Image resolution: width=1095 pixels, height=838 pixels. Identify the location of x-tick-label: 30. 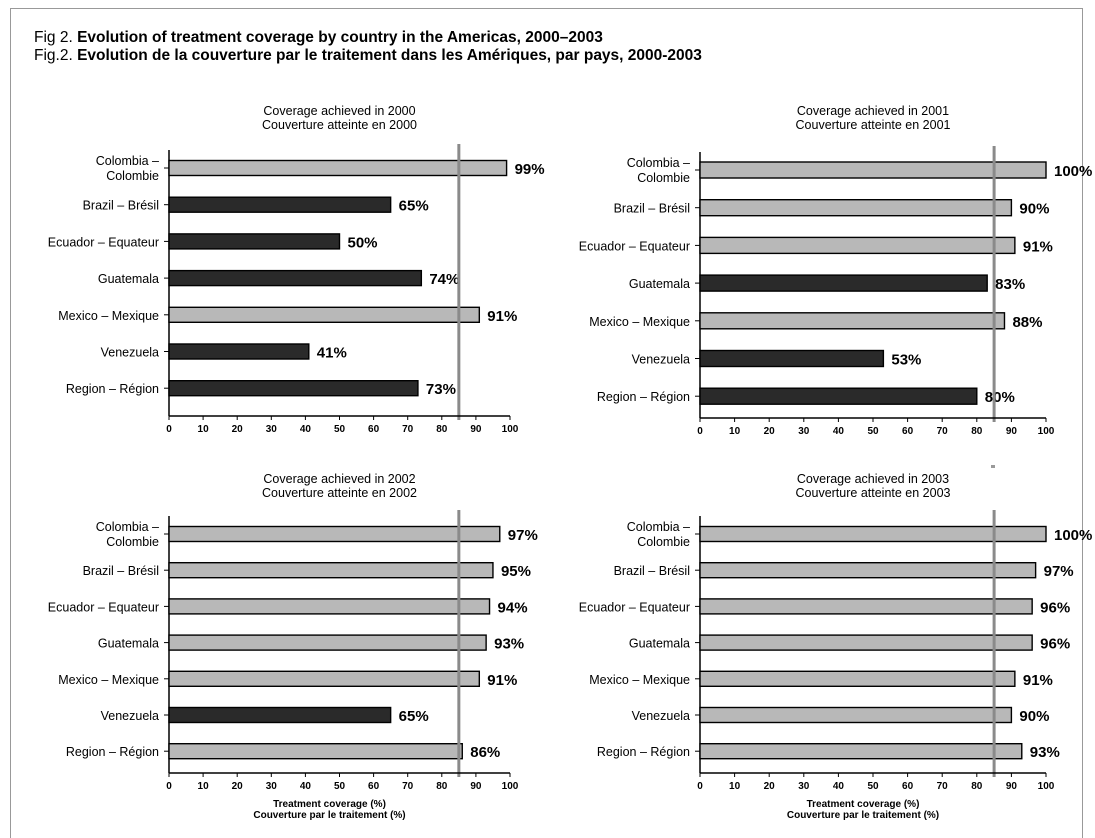
(804, 431).